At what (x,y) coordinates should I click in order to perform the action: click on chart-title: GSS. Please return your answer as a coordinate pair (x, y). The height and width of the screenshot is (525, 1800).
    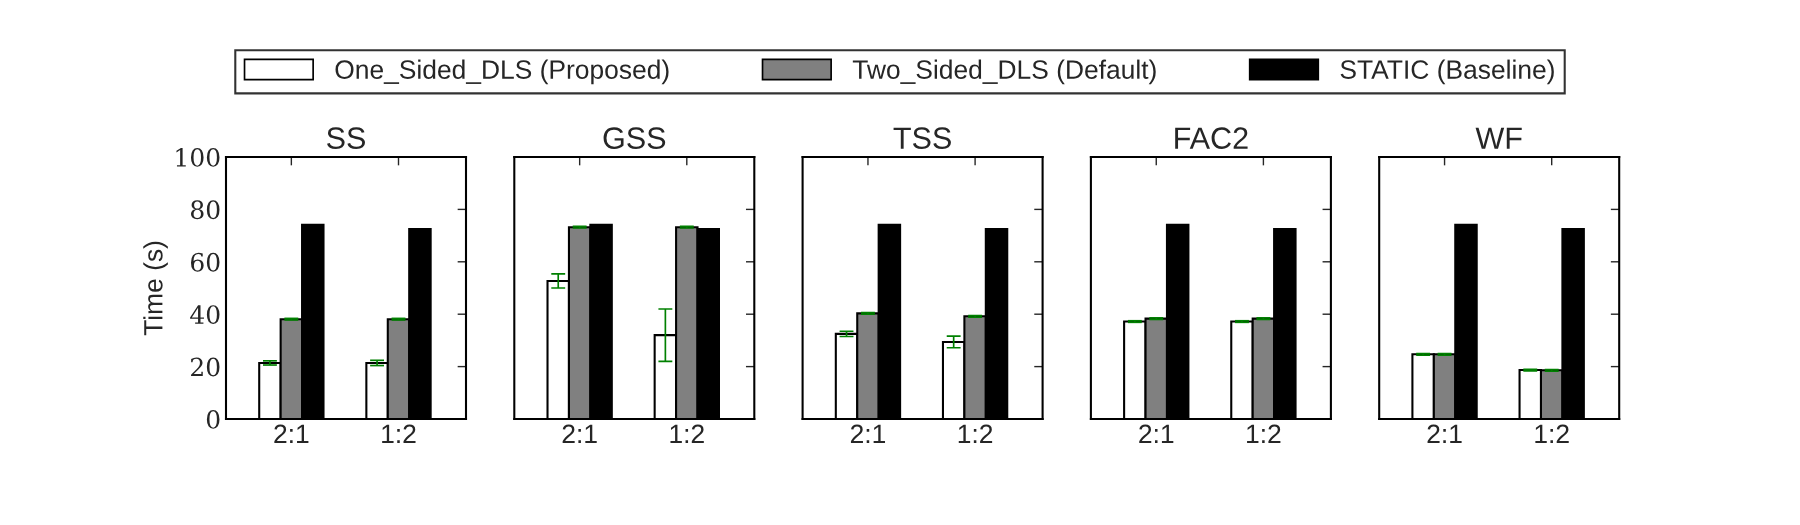
    Looking at the image, I should click on (634, 138).